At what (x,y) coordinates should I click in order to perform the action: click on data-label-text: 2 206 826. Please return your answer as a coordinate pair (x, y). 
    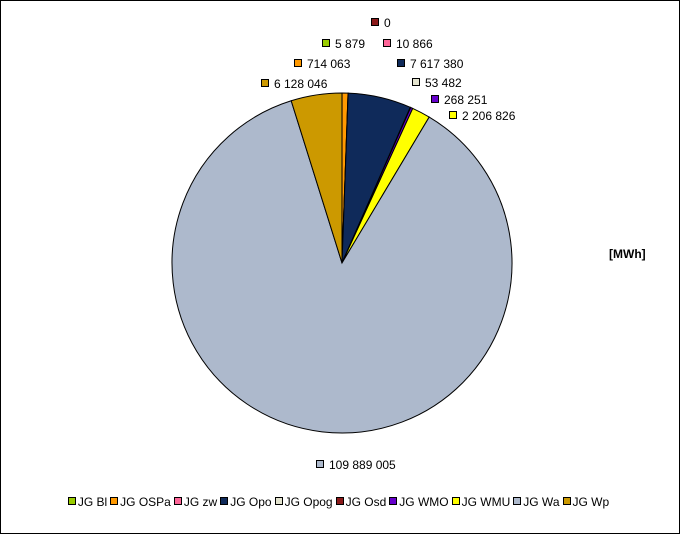
    Looking at the image, I should click on (489, 116).